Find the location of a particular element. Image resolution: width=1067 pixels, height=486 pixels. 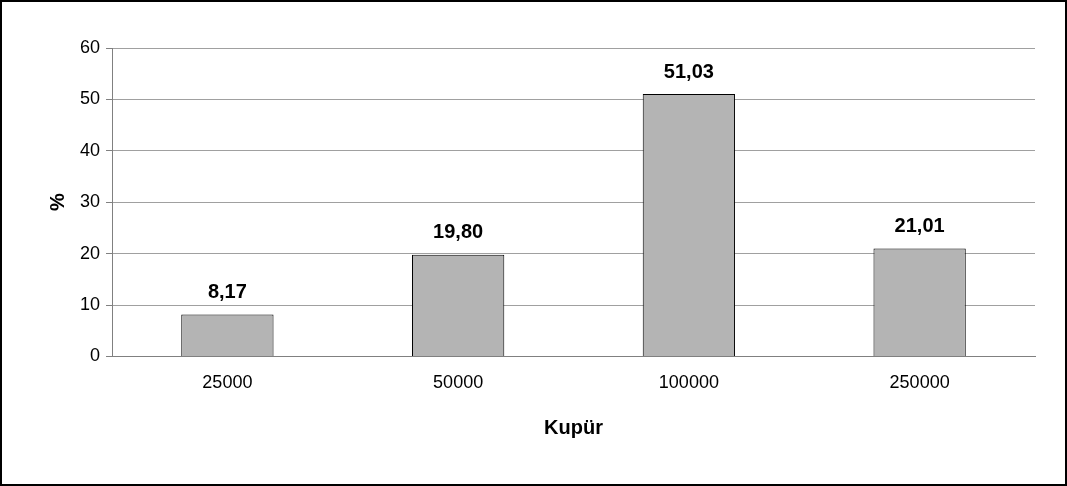

y-tick-label: 40 is located at coordinates (90, 149).